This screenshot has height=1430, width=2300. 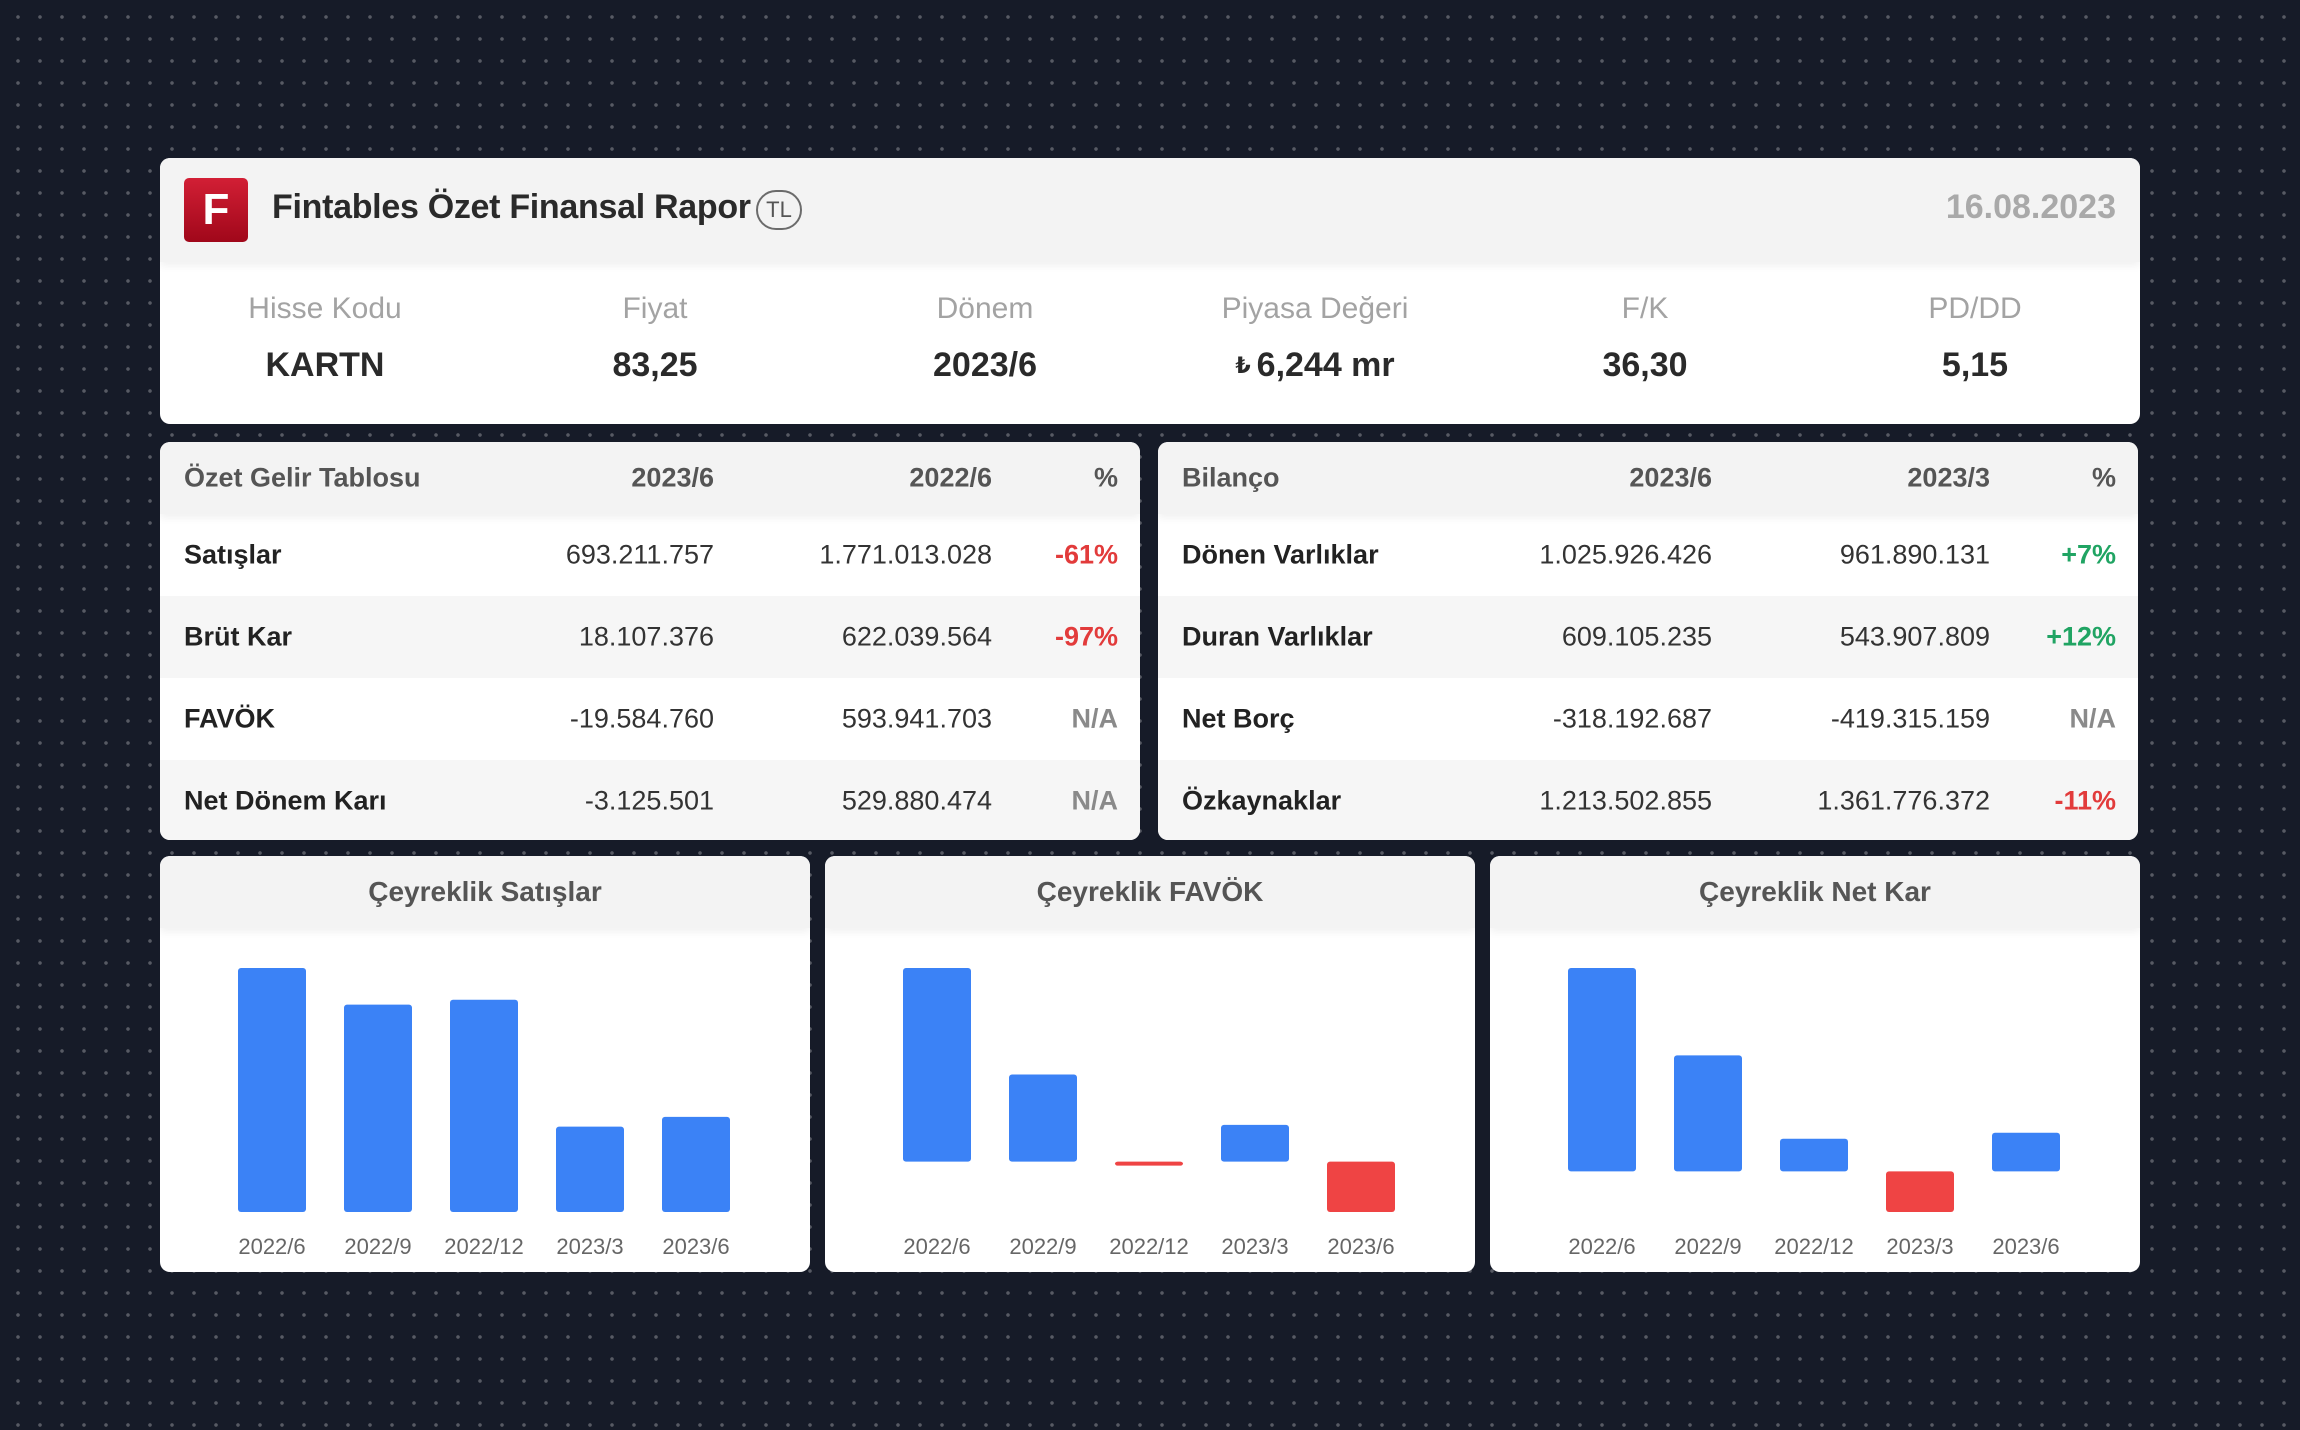 What do you see at coordinates (2081, 636) in the screenshot?
I see `row-pct: +12%` at bounding box center [2081, 636].